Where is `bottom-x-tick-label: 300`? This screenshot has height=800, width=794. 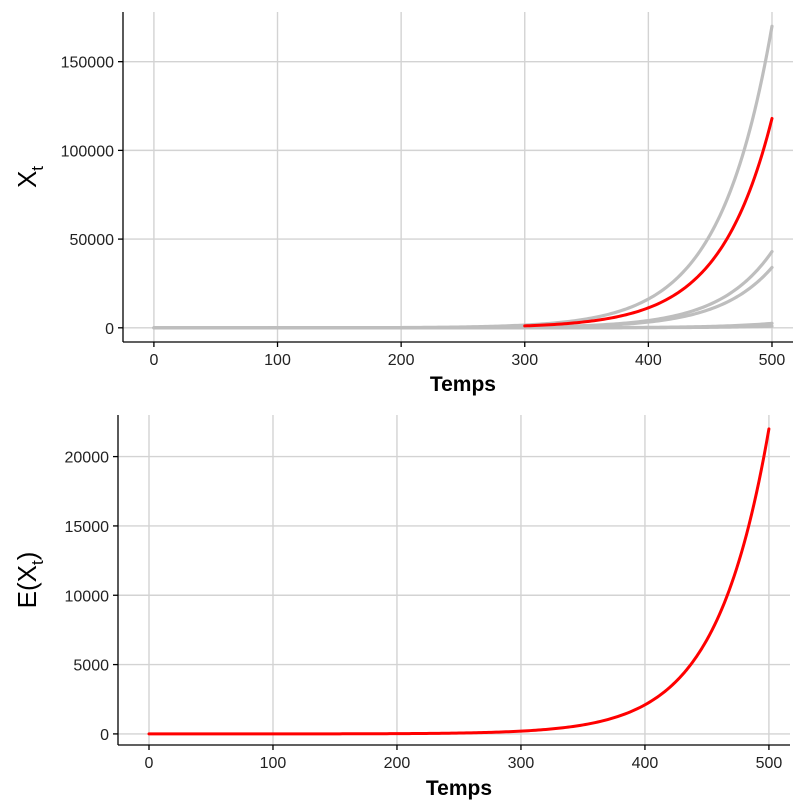
bottom-x-tick-label: 300 is located at coordinates (521, 763).